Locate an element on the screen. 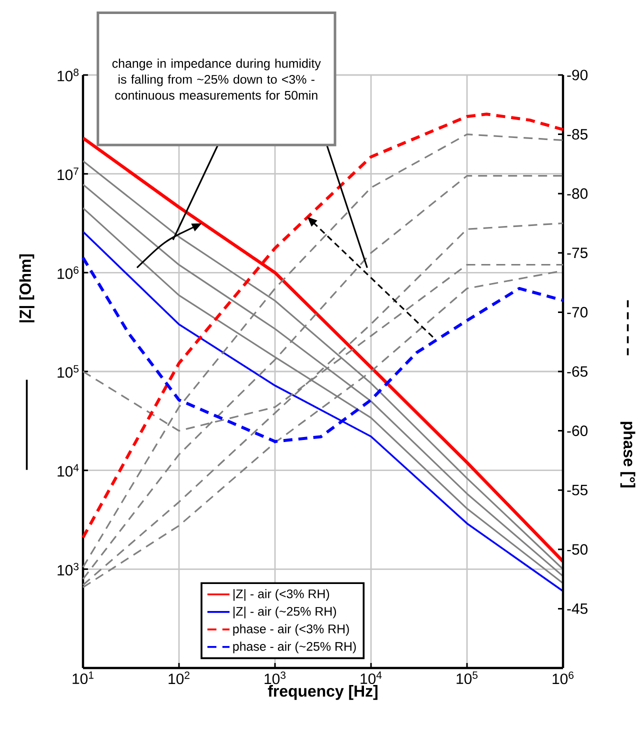 The width and height of the screenshot is (639, 733). y-tick-label: 10$^{8}$ is located at coordinates (68, 75).